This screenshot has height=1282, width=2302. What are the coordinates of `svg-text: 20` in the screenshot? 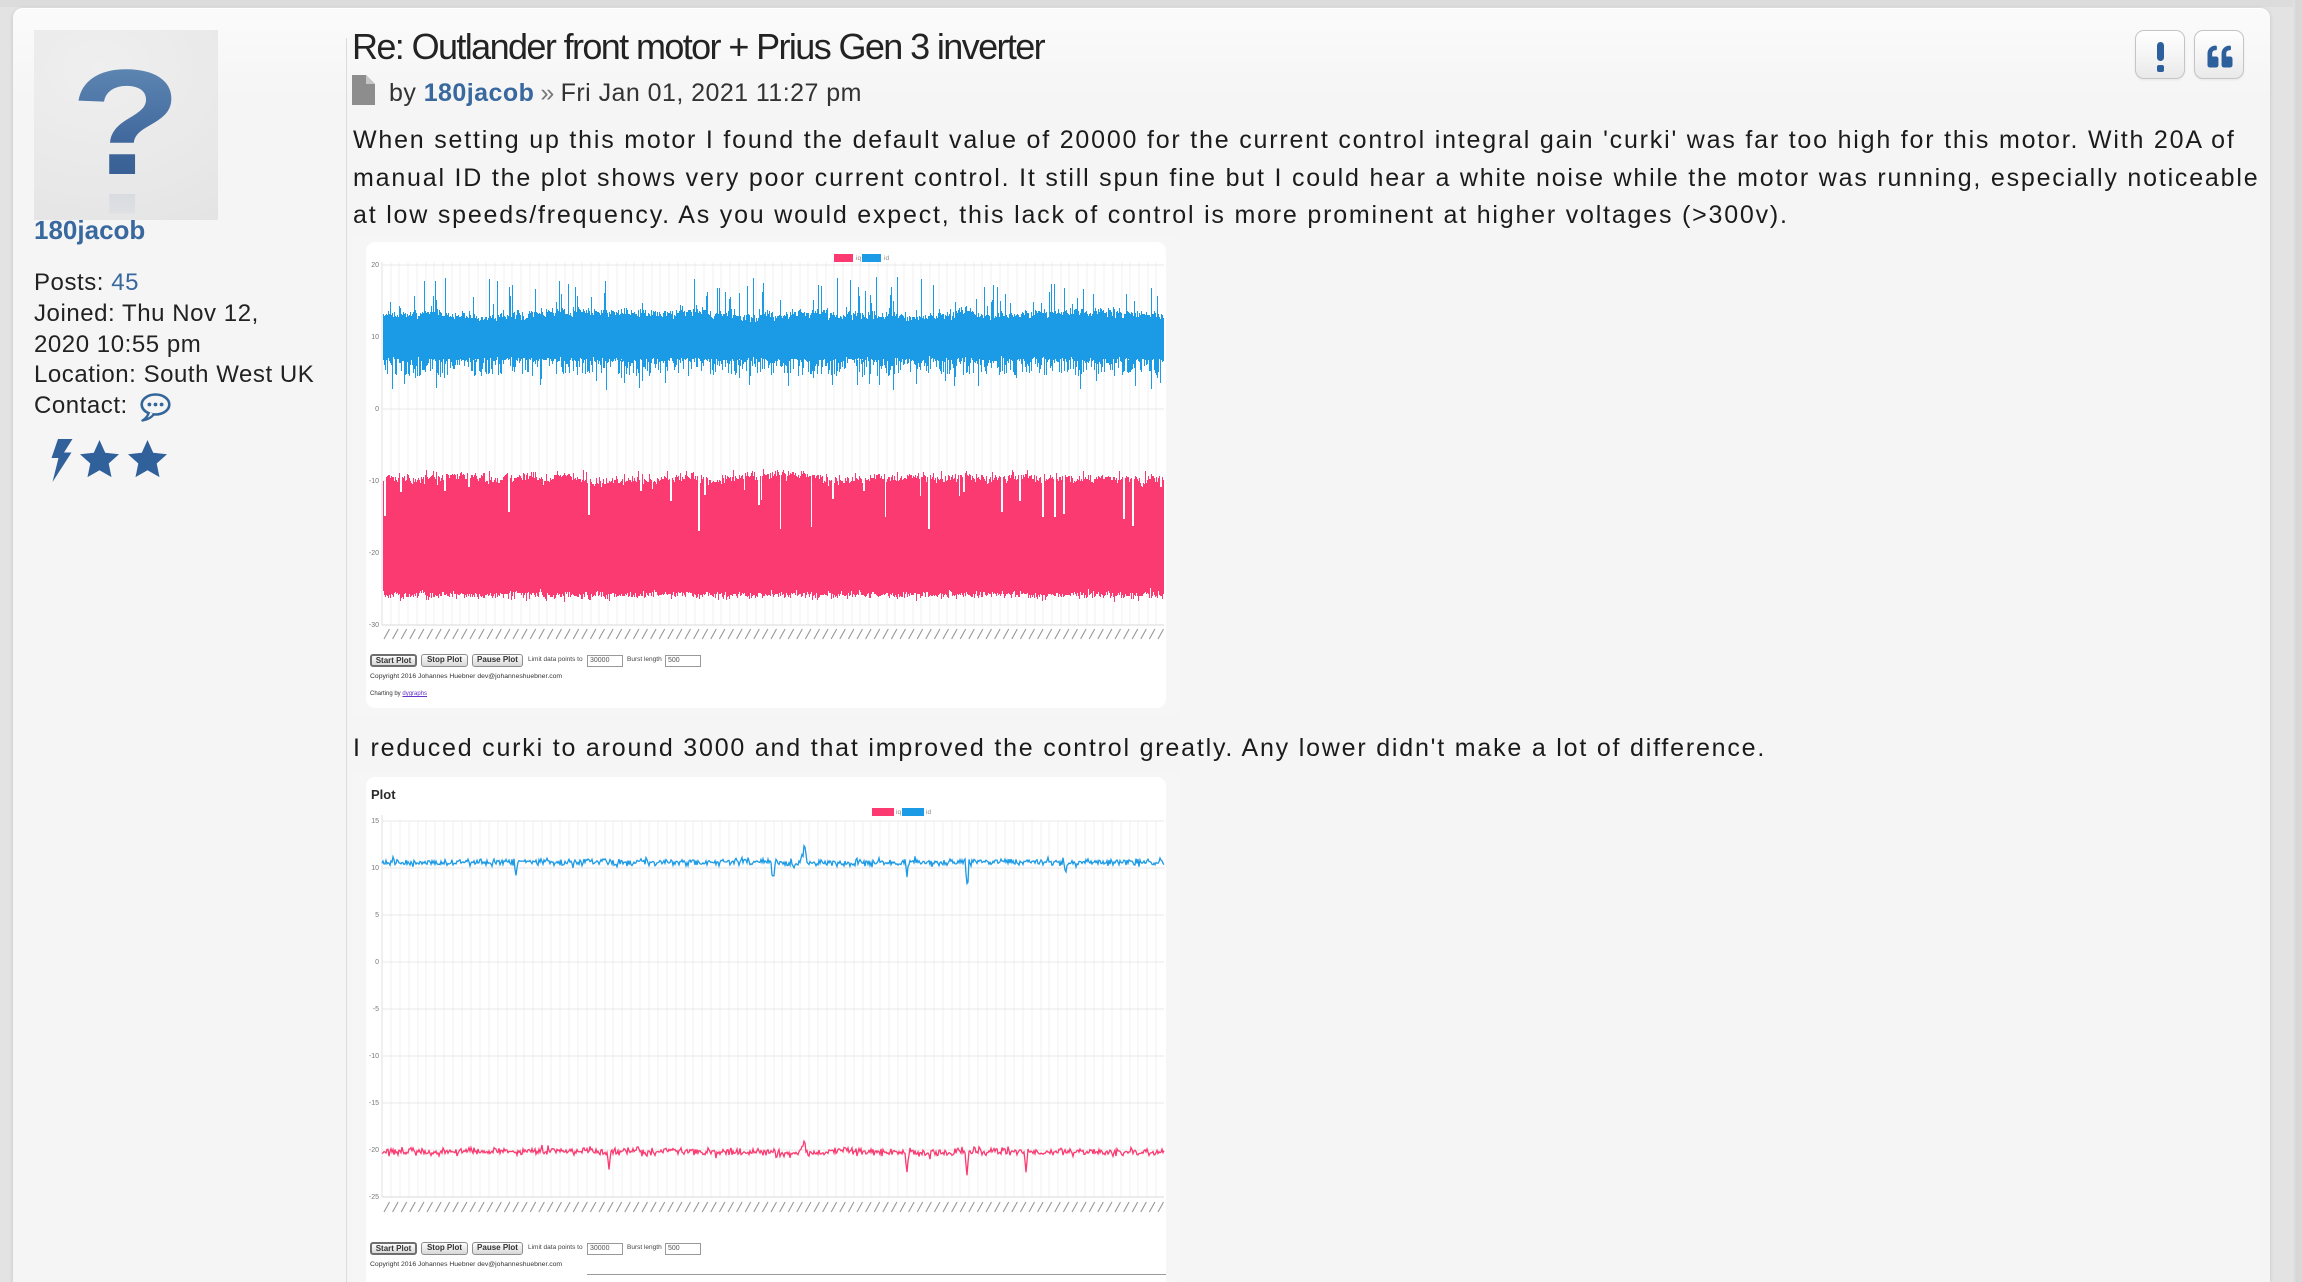 It's located at (375, 265).